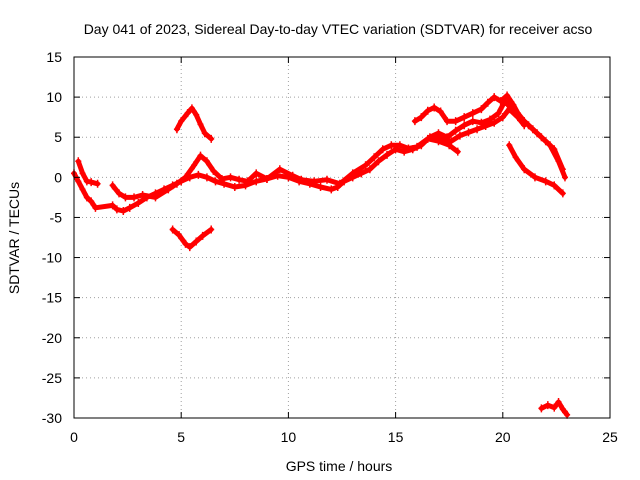 Image resolution: width=640 pixels, height=480 pixels. What do you see at coordinates (52, 298) in the screenshot?
I see `y-tick-label: -15` at bounding box center [52, 298].